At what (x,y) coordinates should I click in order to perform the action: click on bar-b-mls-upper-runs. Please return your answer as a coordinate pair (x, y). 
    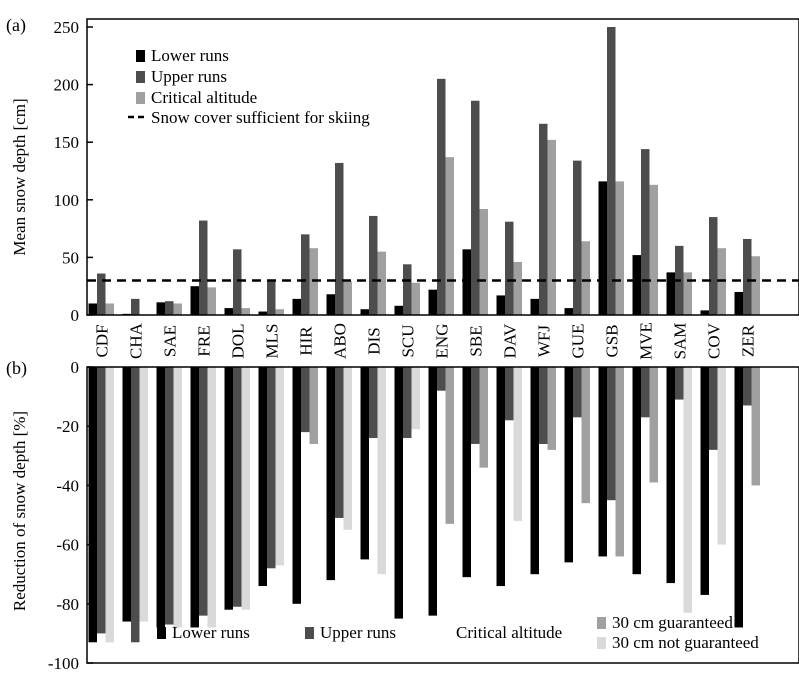
    Looking at the image, I should click on (271, 468).